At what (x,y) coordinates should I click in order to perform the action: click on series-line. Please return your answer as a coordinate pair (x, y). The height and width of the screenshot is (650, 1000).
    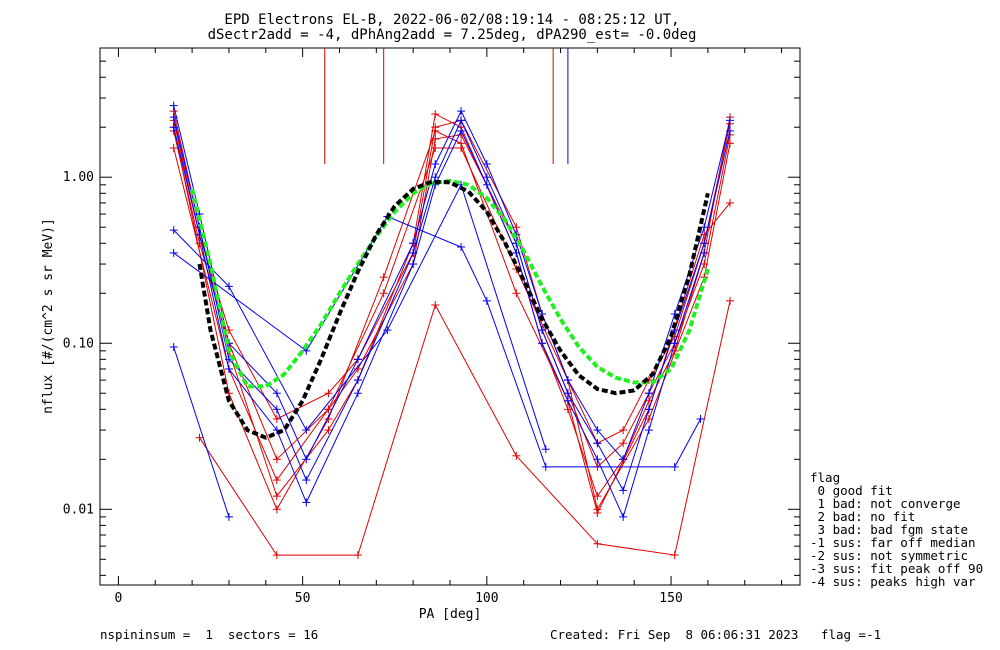
    Looking at the image, I should click on (201, 432).